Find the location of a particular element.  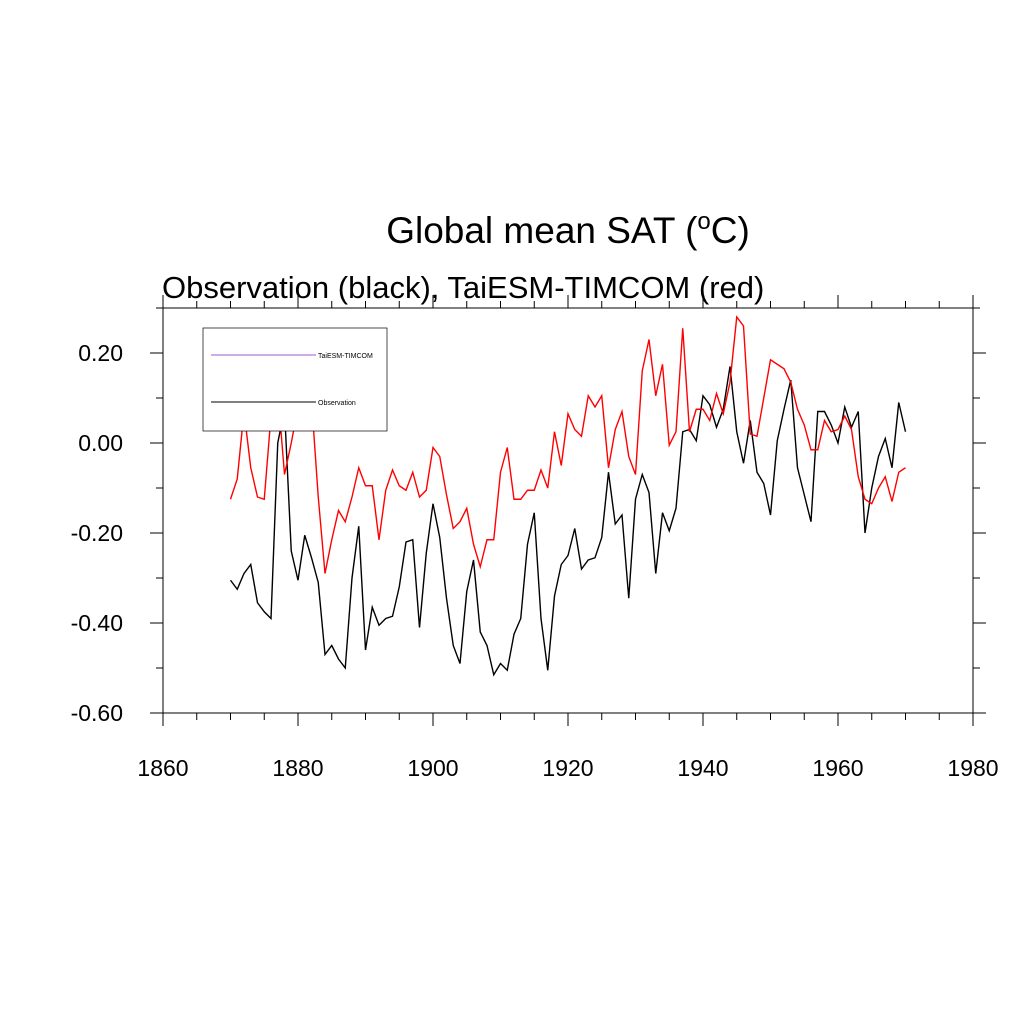

x-tick-label: 1860 is located at coordinates (162, 768).